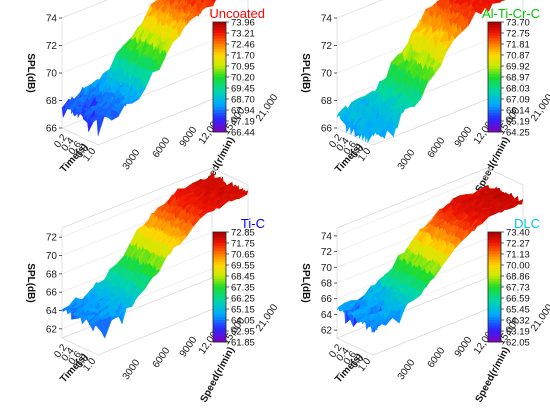 Image resolution: width=550 pixels, height=419 pixels. What do you see at coordinates (243, 55) in the screenshot?
I see `colorbar-tick-label: 71.70` at bounding box center [243, 55].